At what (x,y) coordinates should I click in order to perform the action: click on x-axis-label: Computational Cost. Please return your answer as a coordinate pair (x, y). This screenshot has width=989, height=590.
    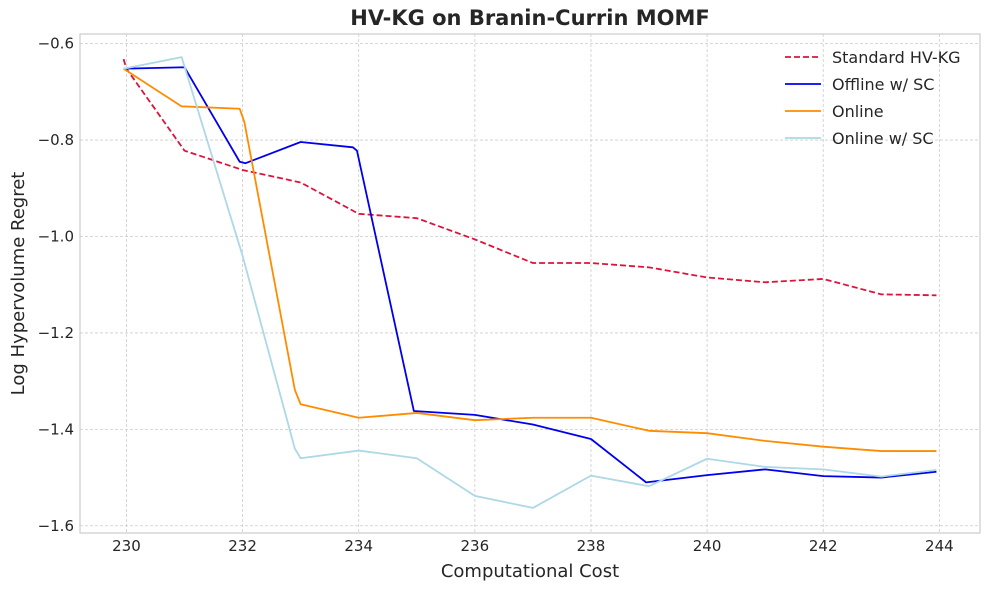
    Looking at the image, I should click on (530, 571).